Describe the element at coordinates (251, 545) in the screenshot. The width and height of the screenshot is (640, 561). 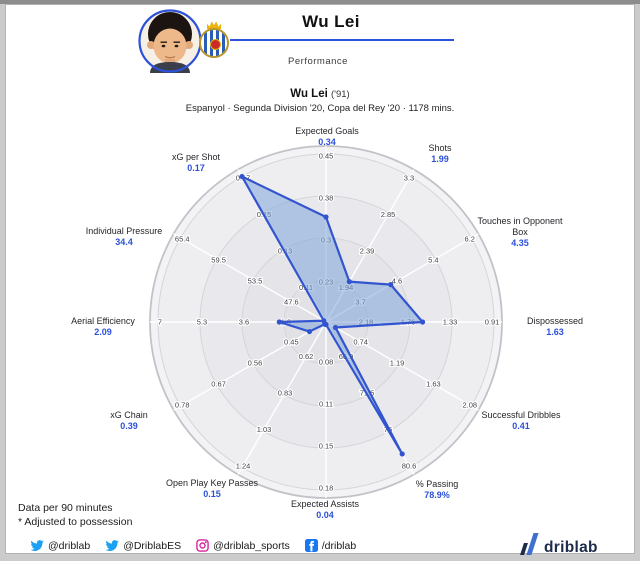
I see `social-handle: @driblab_sports` at that location.